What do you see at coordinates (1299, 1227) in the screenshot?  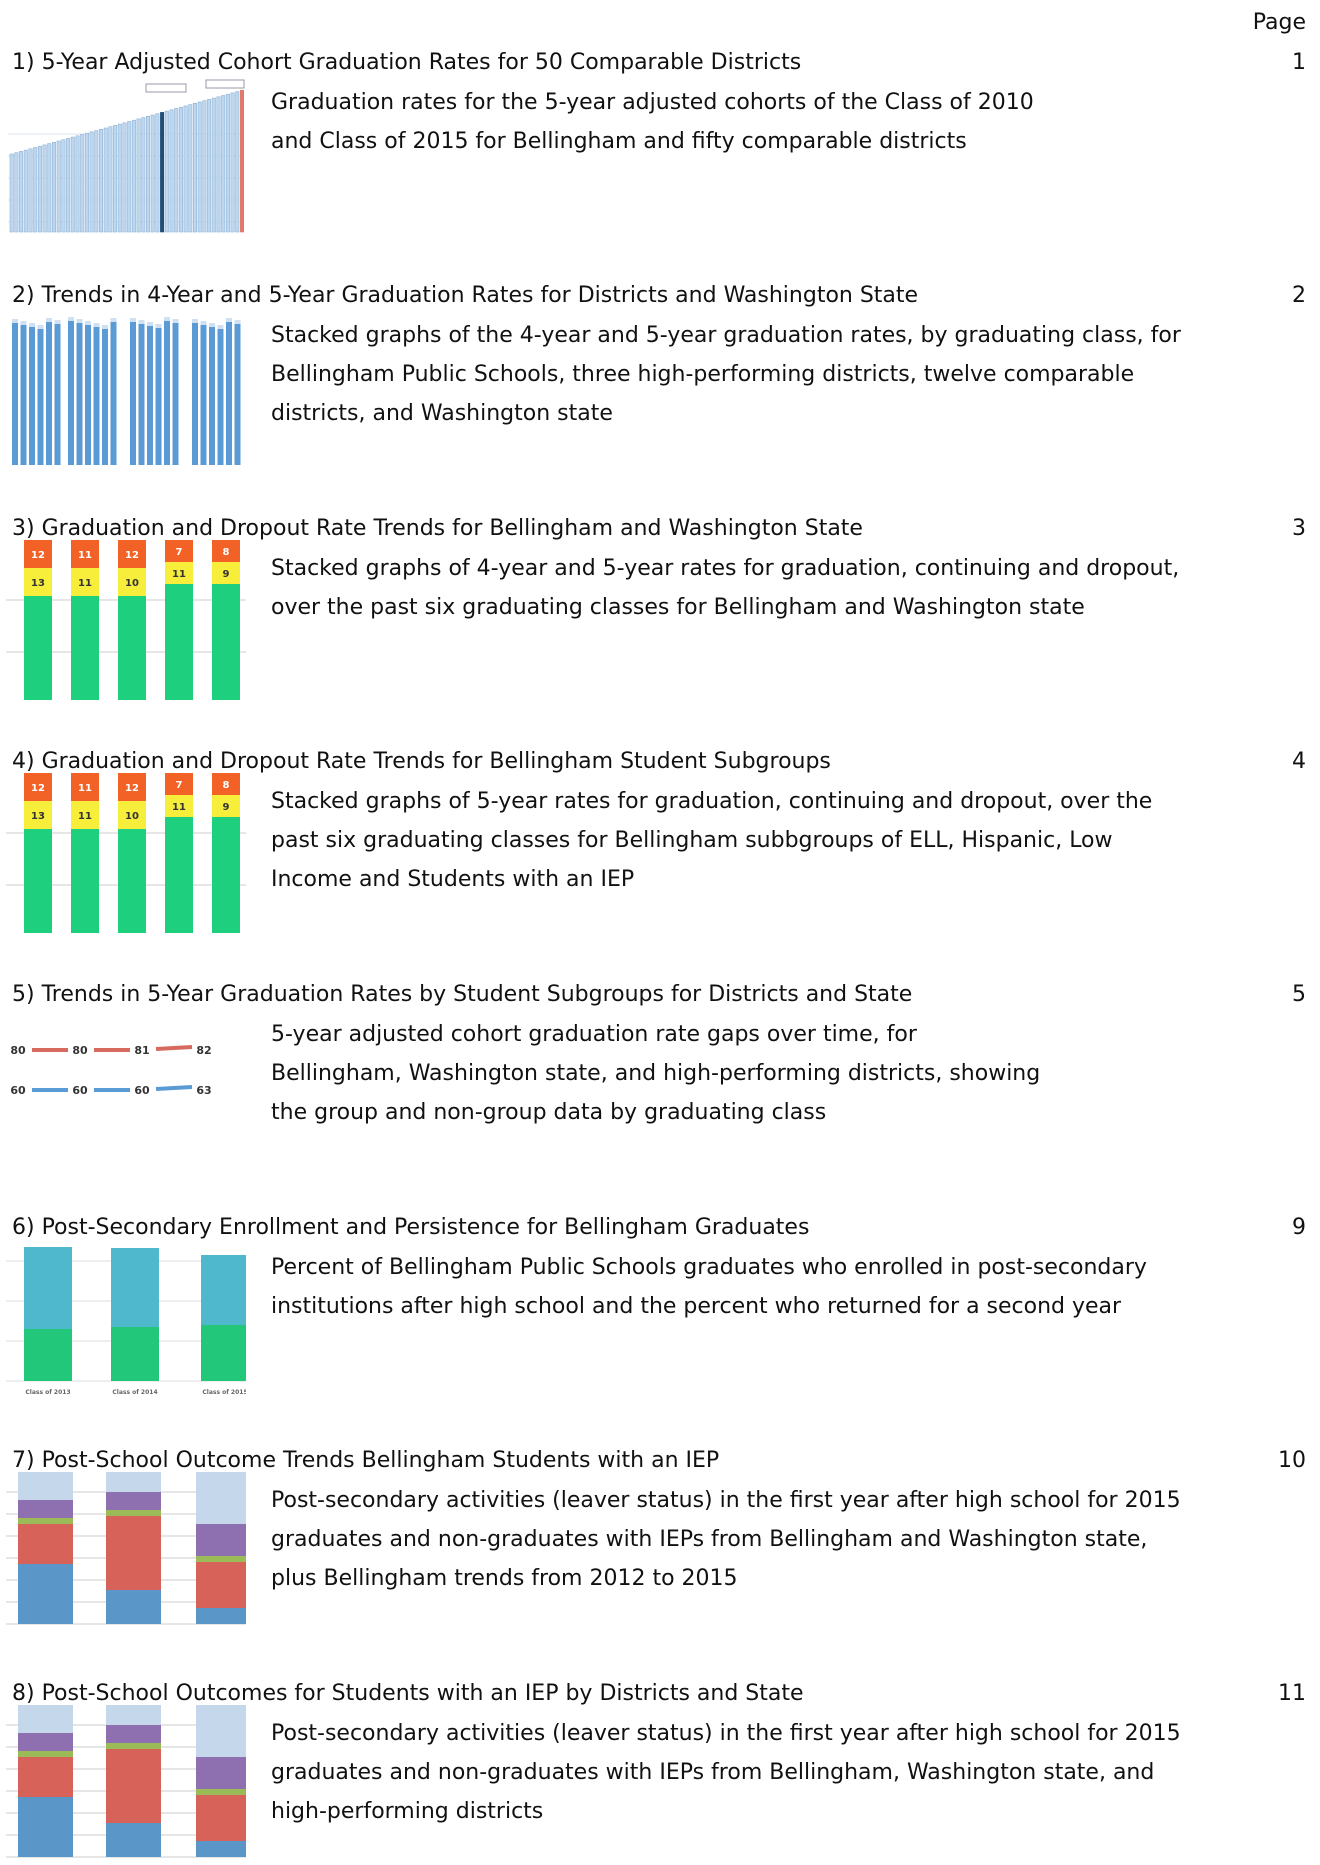 I see `page-number: 9` at bounding box center [1299, 1227].